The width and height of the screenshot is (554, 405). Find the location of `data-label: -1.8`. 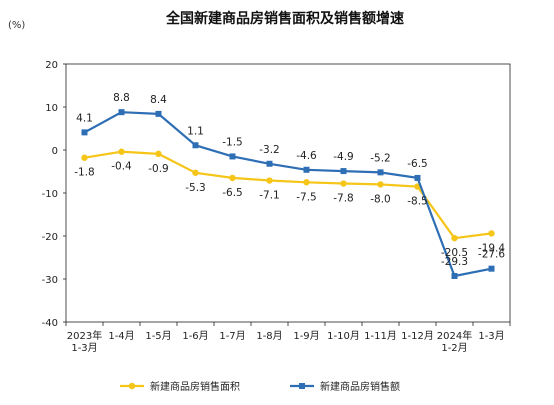

data-label: -1.8 is located at coordinates (84, 173).